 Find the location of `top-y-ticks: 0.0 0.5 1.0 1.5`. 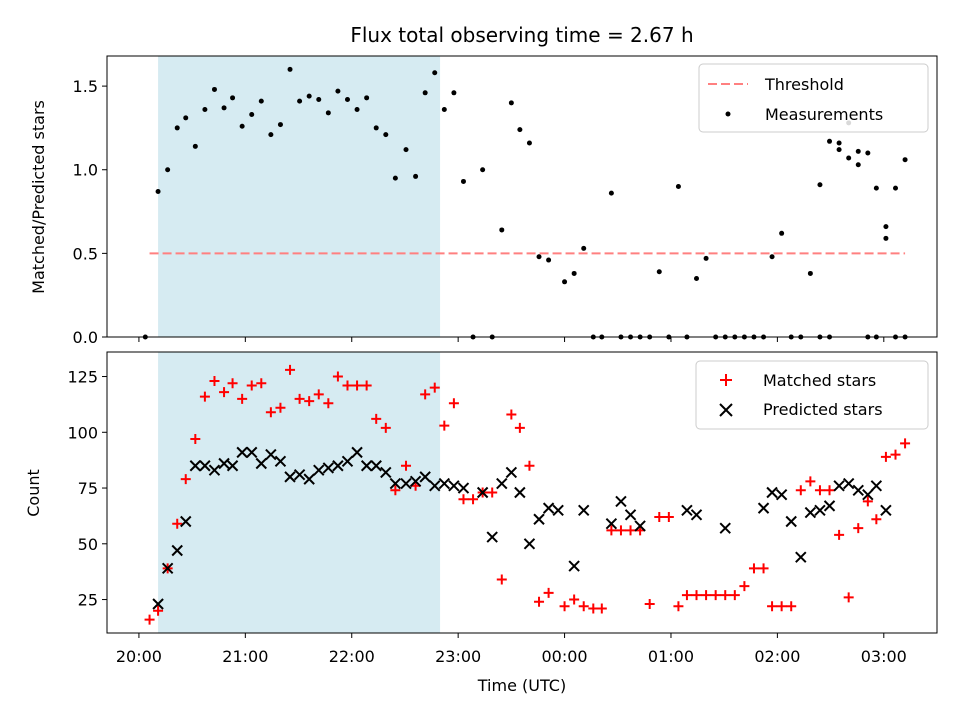

top-y-ticks: 0.0 0.5 1.0 1.5 is located at coordinates (90, 212).